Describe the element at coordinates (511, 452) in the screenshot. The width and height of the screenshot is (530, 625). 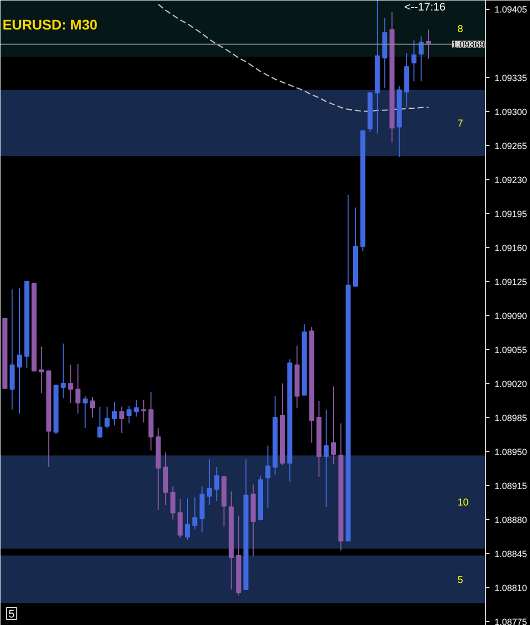
I see `y-tick-label: 1.08950` at that location.